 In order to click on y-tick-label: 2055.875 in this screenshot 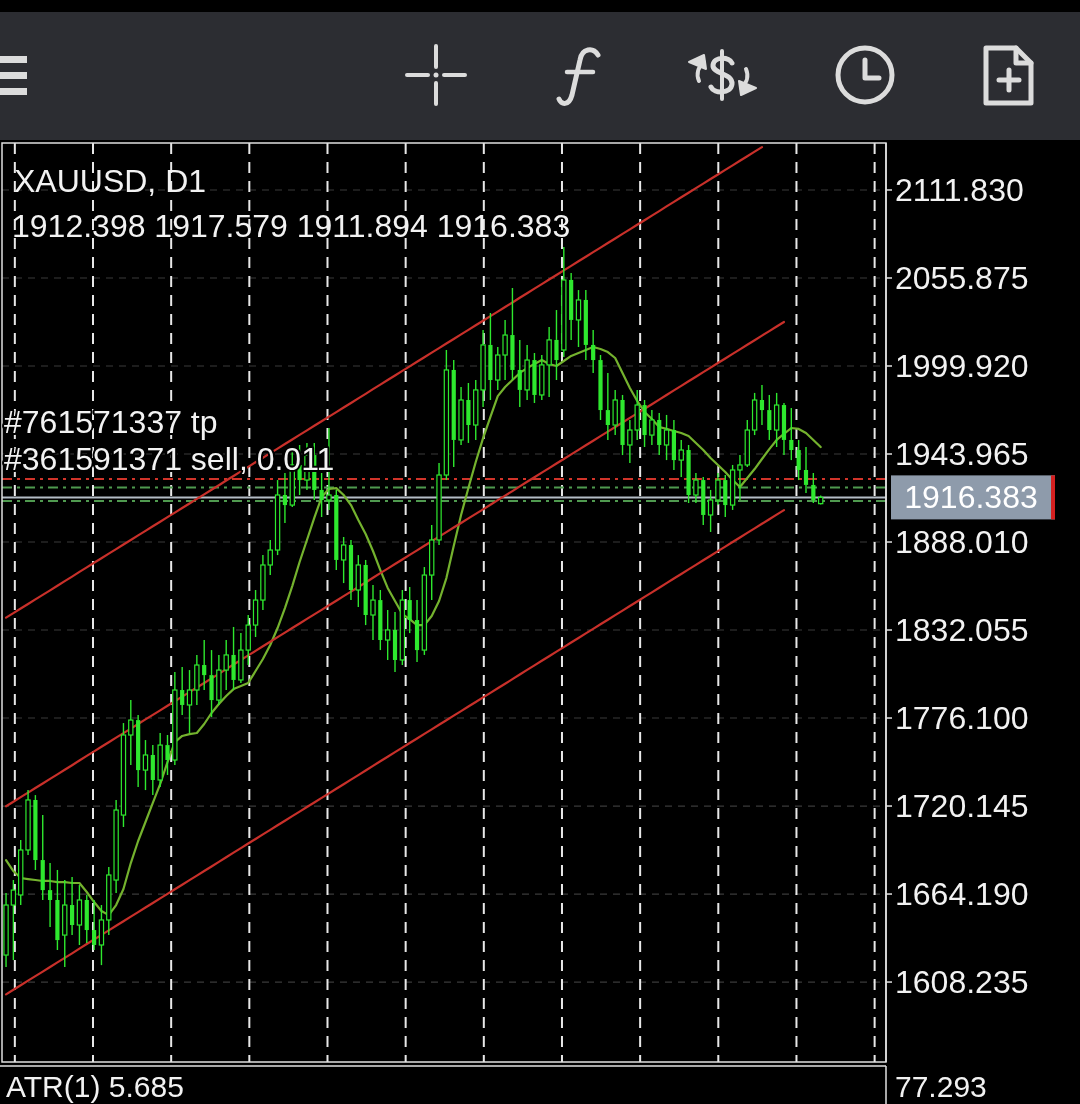, I will do `click(962, 277)`.